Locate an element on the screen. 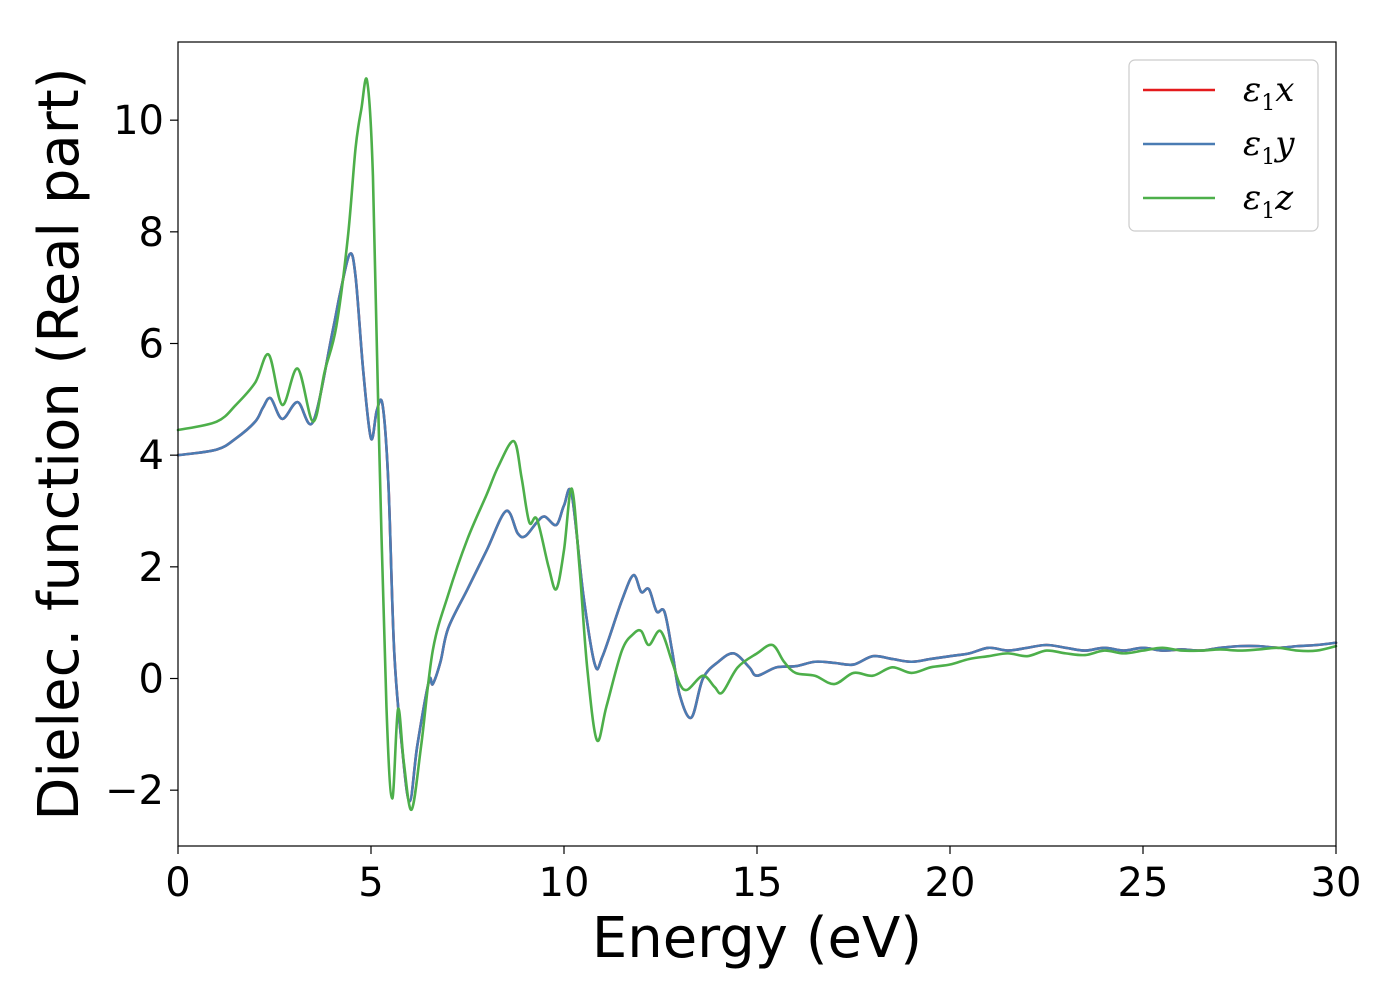 The height and width of the screenshot is (1000, 1400). legend: ε1x ε1y ε1z is located at coordinates (1223, 145).